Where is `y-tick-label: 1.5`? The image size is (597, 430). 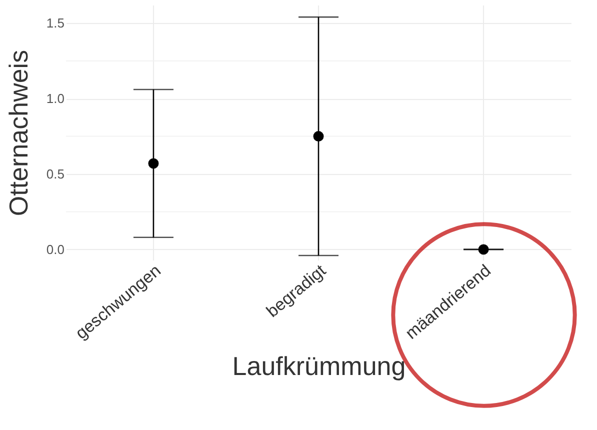 y-tick-label: 1.5 is located at coordinates (55, 23).